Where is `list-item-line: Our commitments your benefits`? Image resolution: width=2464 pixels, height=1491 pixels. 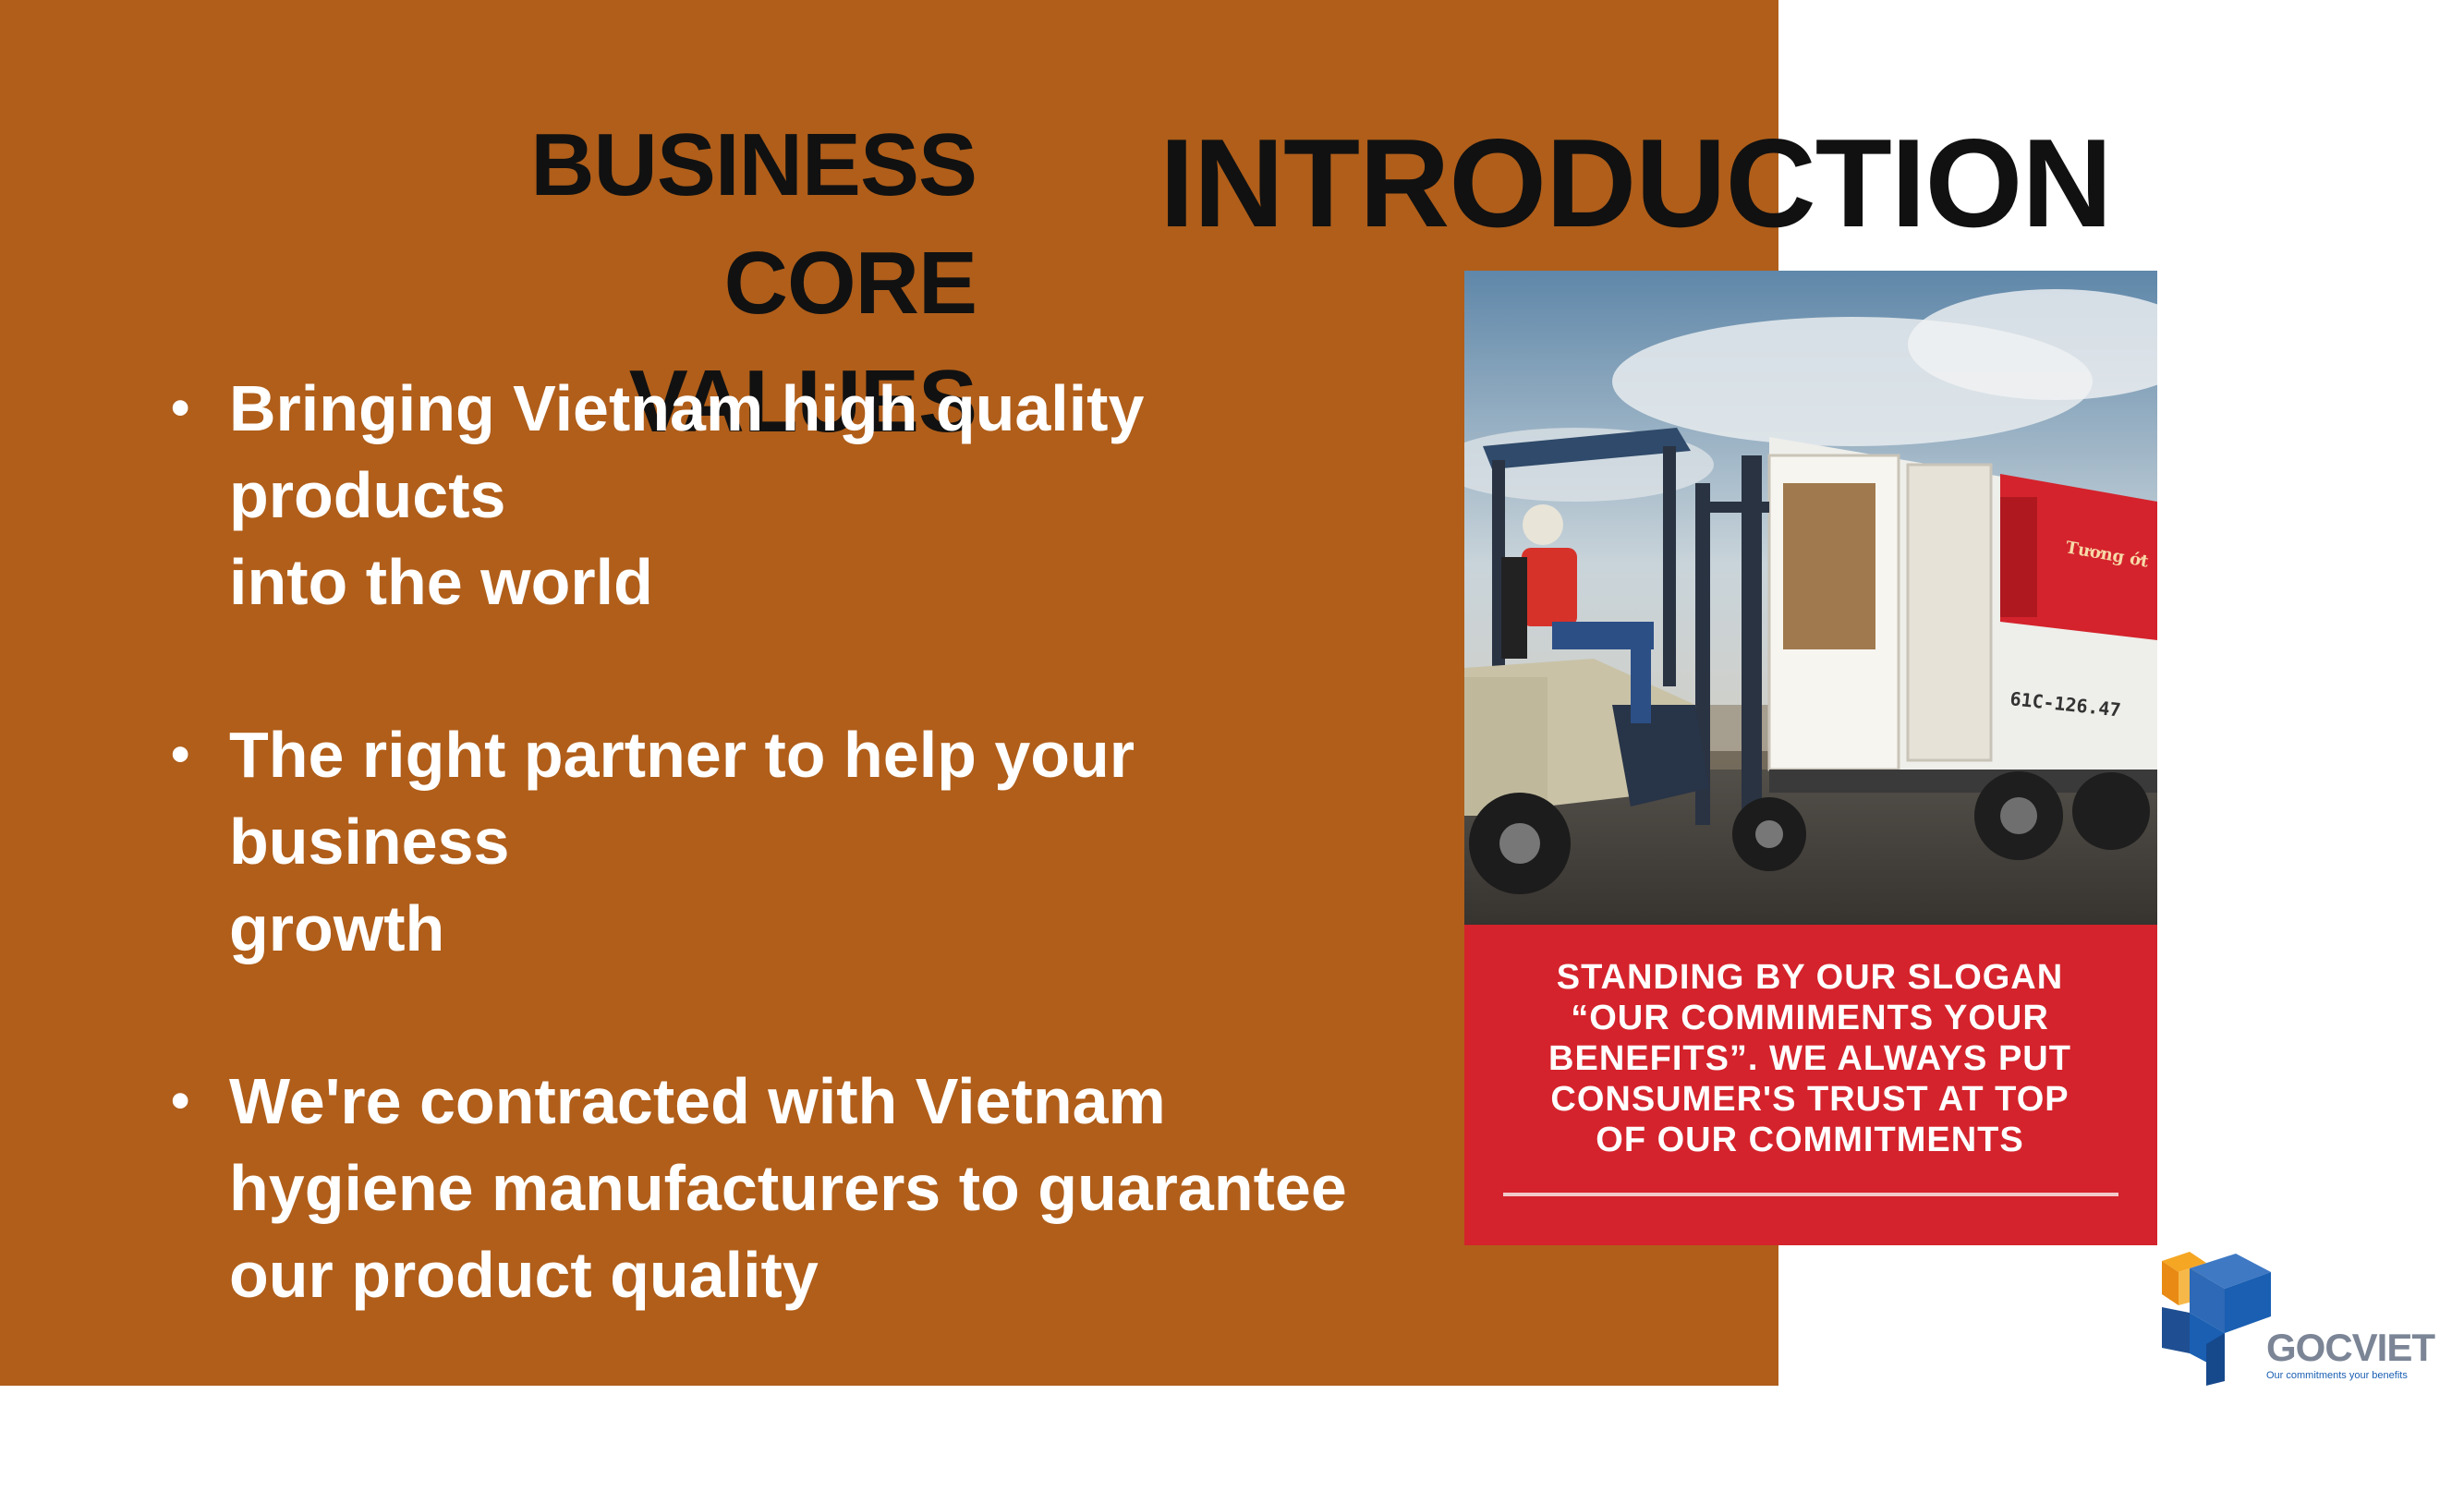
list-item-line: Our commitments your benefits is located at coordinates (718, 1448).